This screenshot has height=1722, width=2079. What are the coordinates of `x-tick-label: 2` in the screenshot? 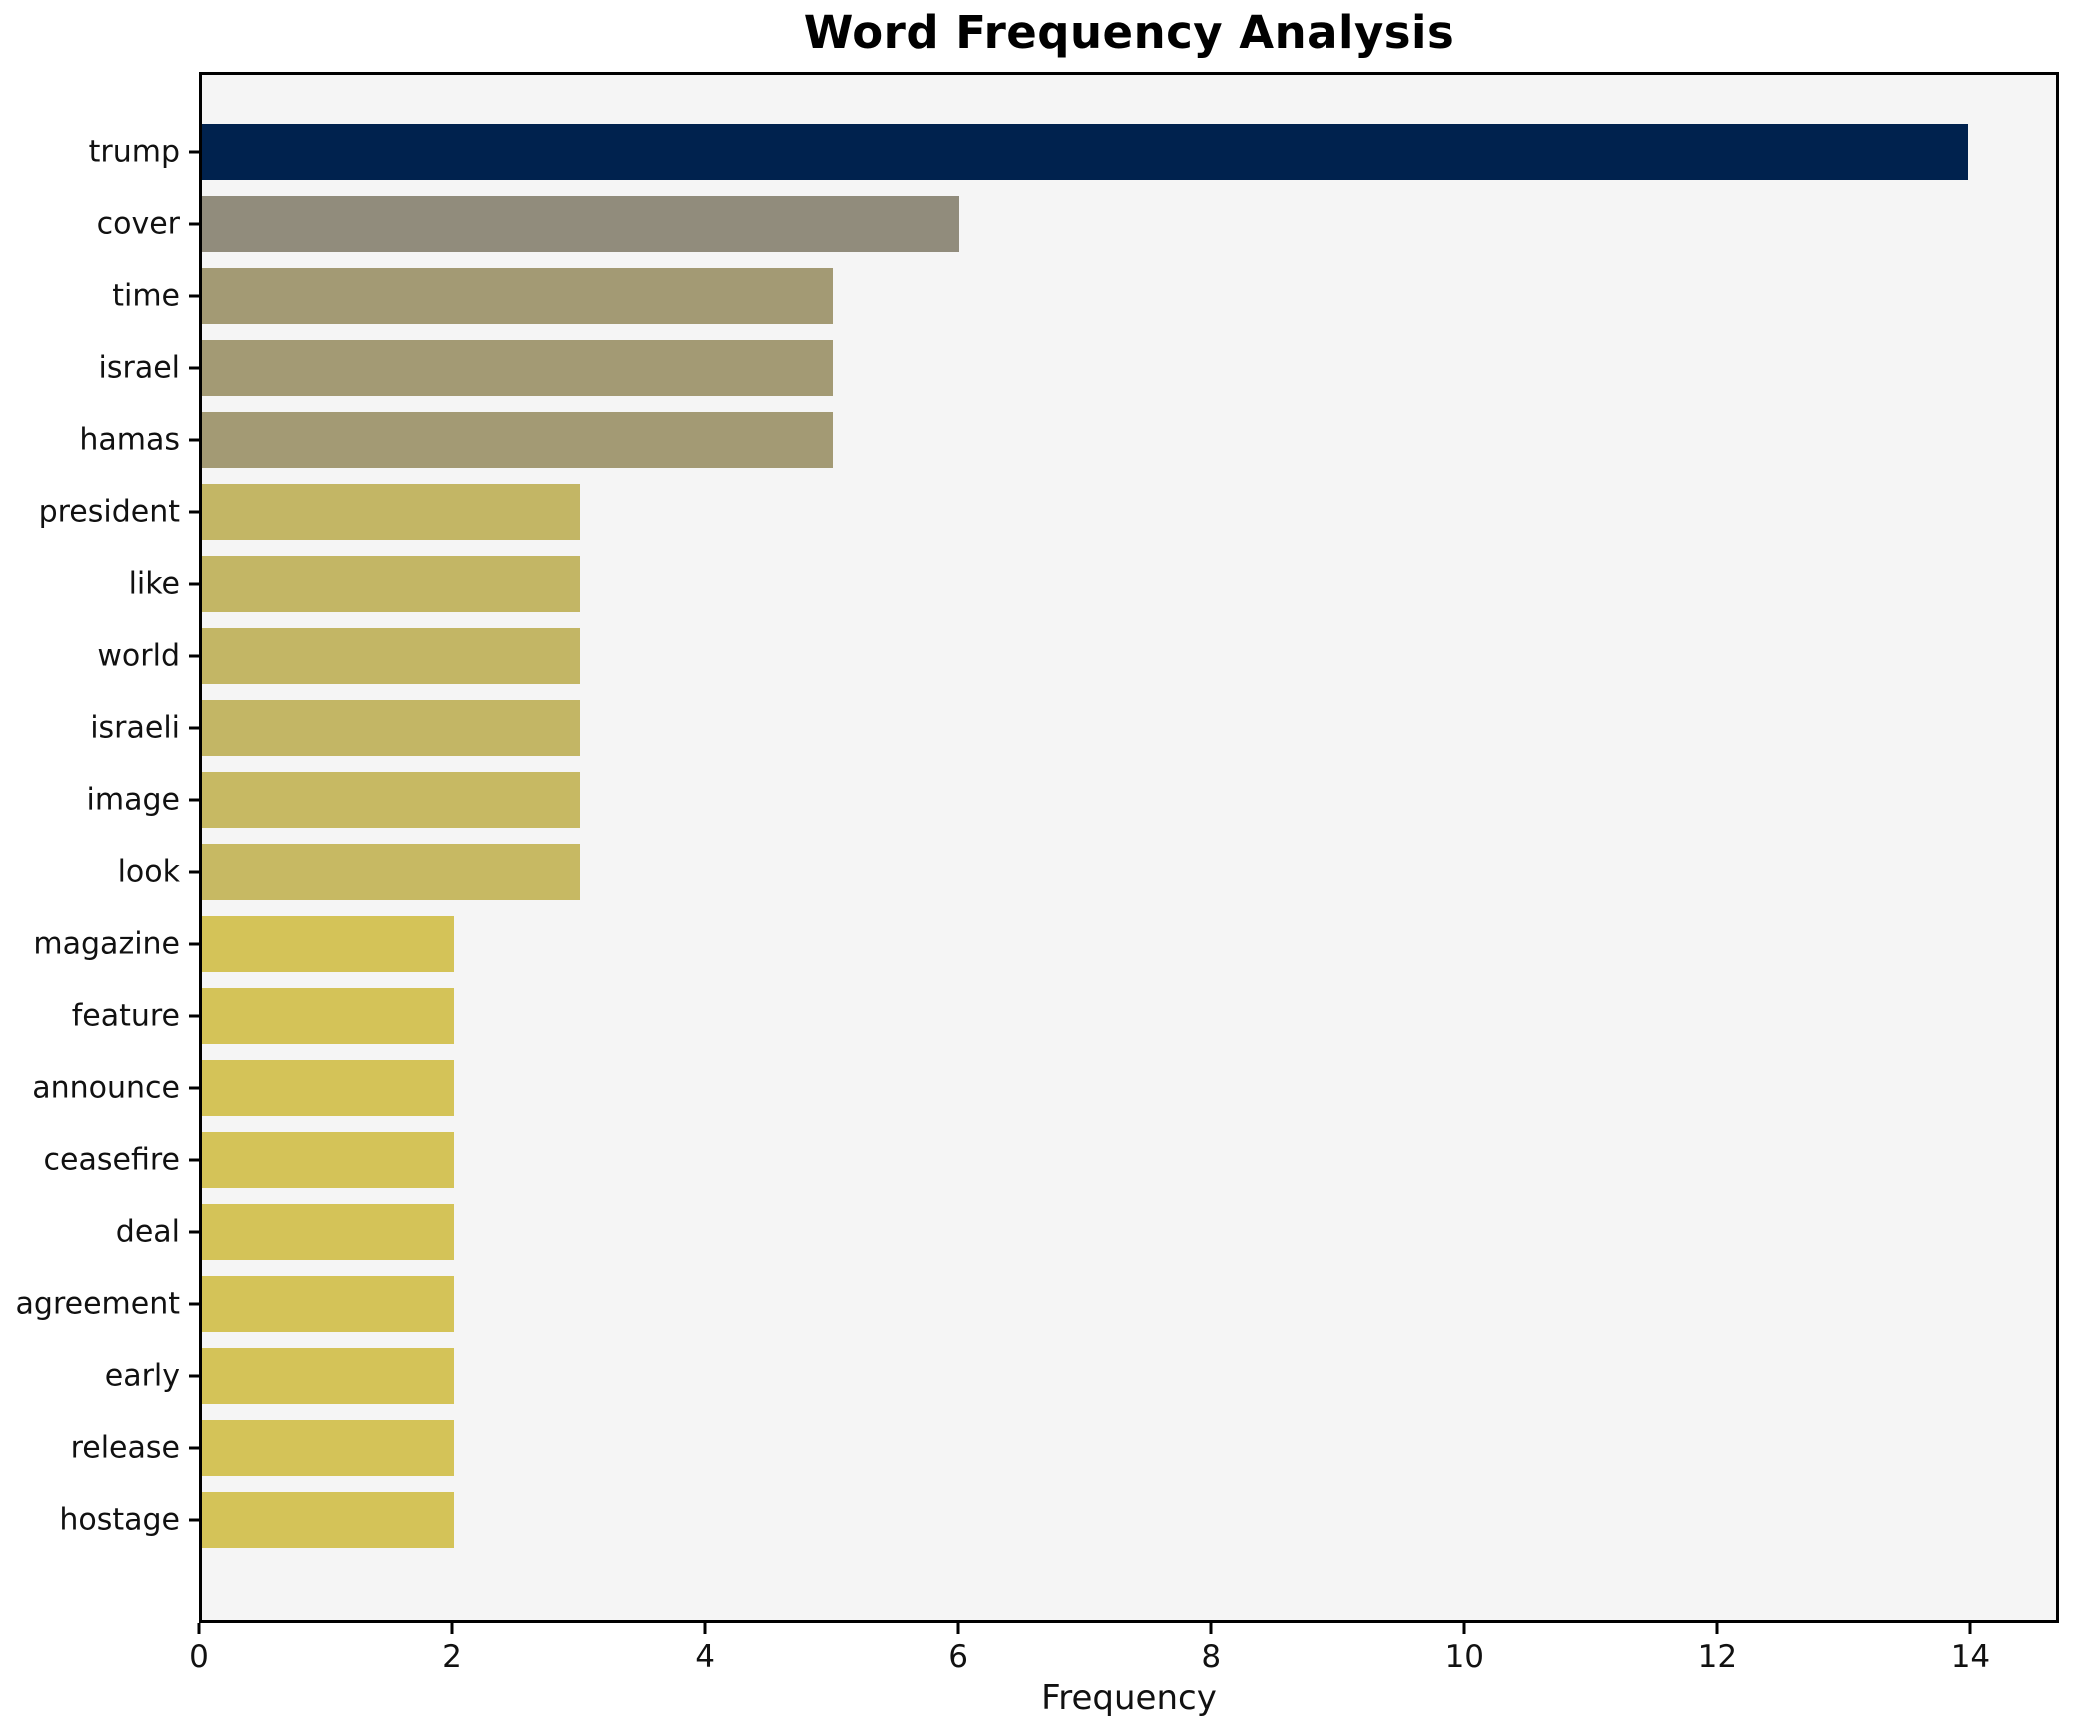 It's located at (452, 1657).